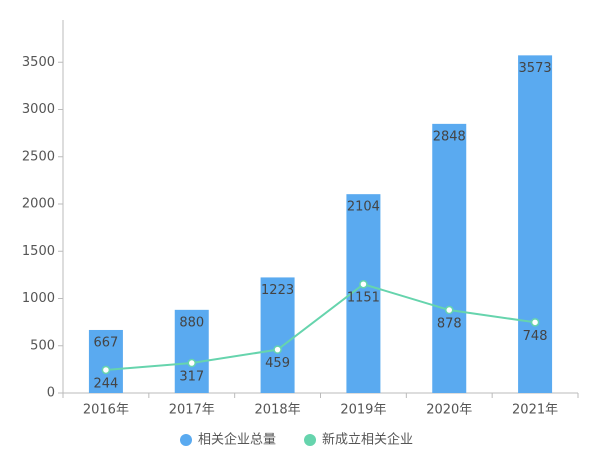 This screenshot has height=470, width=600. Describe the element at coordinates (106, 342) in the screenshot. I see `data-label: 667` at that location.